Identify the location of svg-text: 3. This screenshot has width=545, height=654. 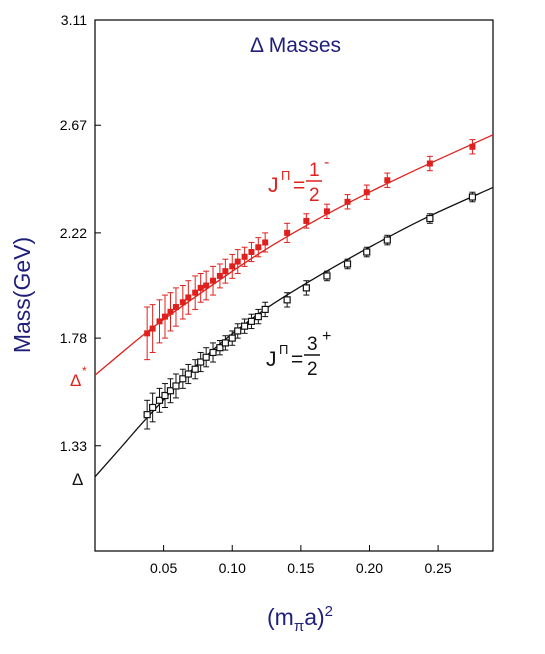
(312, 344).